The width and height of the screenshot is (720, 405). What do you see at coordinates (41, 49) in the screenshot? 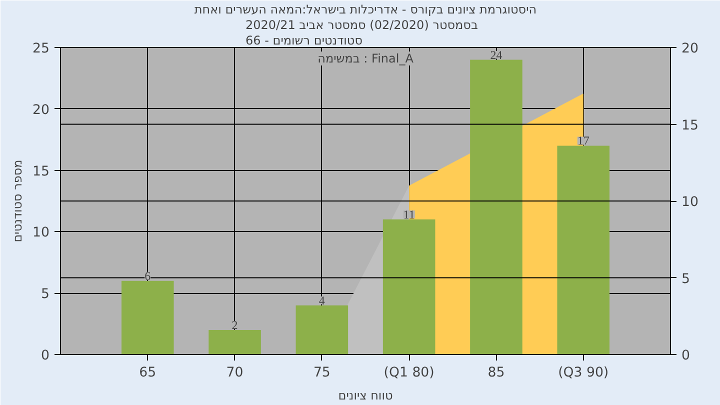
I see `y-tick-label: 25` at bounding box center [41, 49].